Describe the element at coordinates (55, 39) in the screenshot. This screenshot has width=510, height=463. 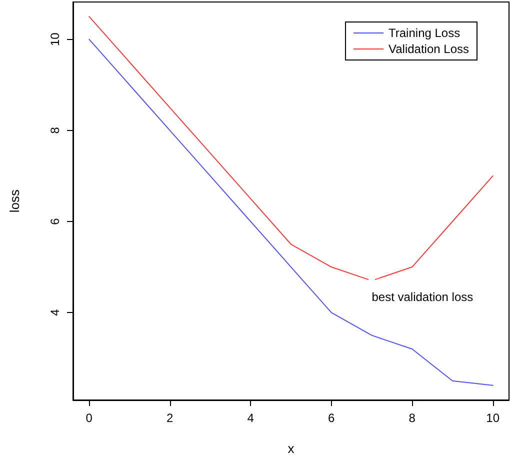
I see `y-tick-label: 10` at that location.